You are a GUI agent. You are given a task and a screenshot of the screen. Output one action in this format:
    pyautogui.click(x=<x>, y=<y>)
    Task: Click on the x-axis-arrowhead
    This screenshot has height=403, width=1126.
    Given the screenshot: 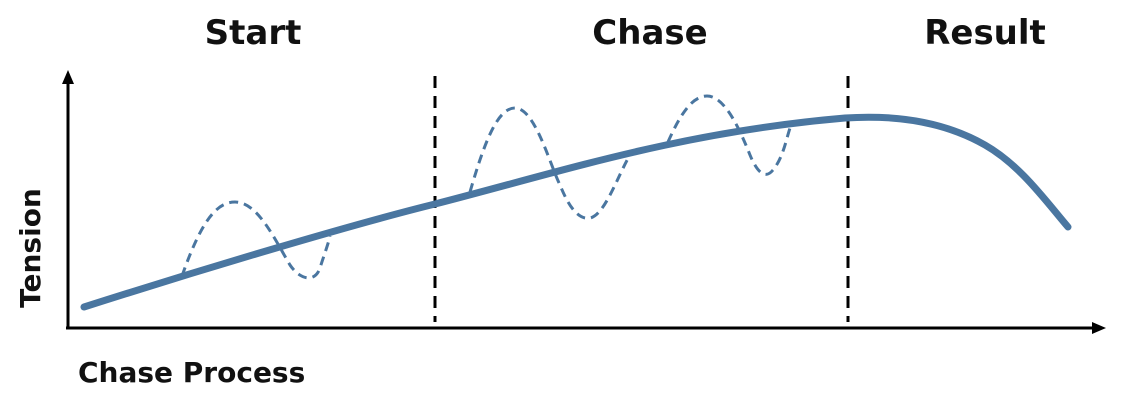 What is the action you would take?
    pyautogui.click(x=1099, y=328)
    